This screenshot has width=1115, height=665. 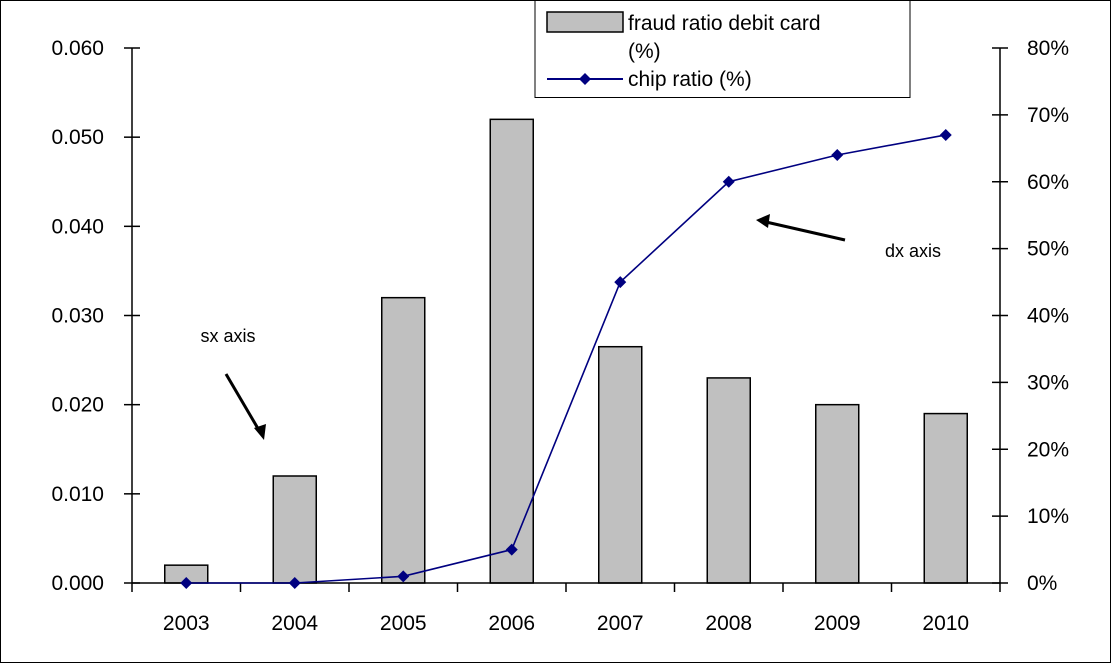 I want to click on chip-ratio-point-2007, so click(x=620, y=282).